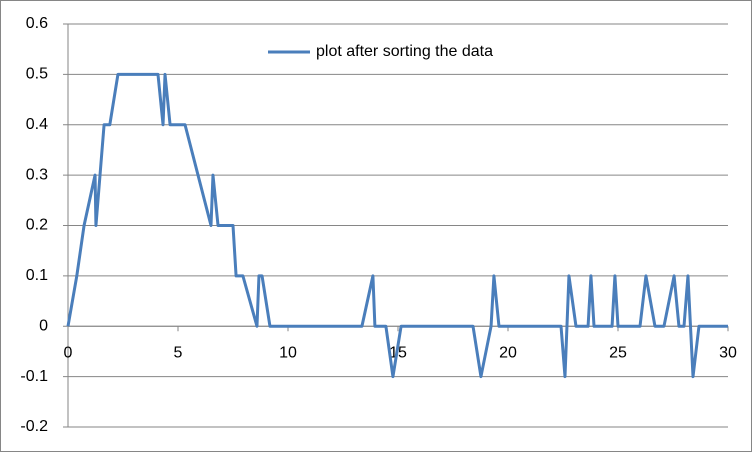 The image size is (752, 452). Describe the element at coordinates (508, 352) in the screenshot. I see `x-tick-label: 20` at that location.